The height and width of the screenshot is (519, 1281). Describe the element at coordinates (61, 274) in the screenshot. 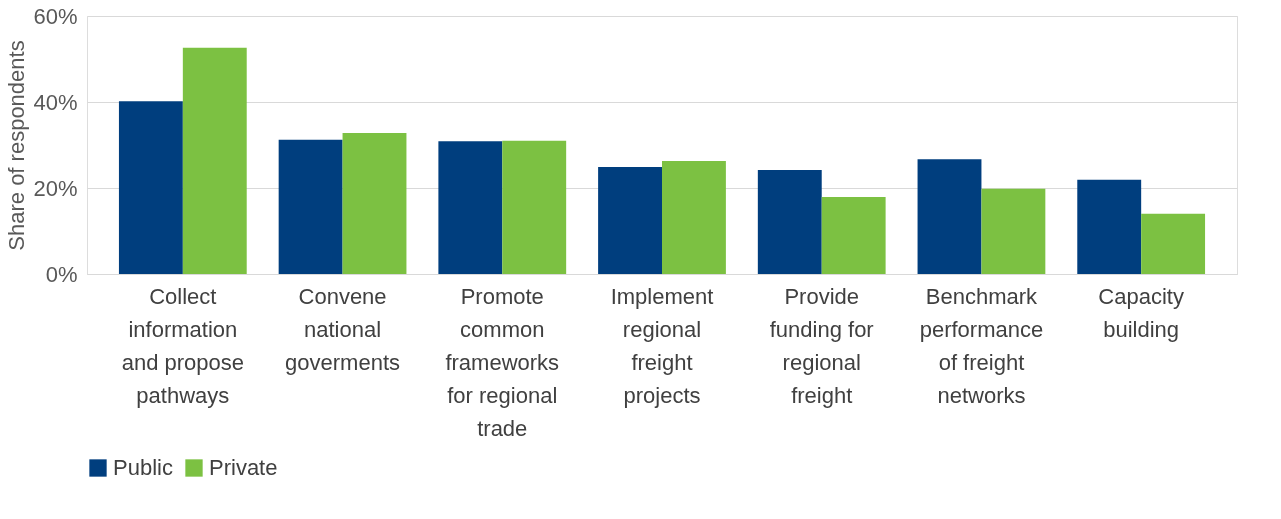

I see `y-tick-label: 0%` at that location.